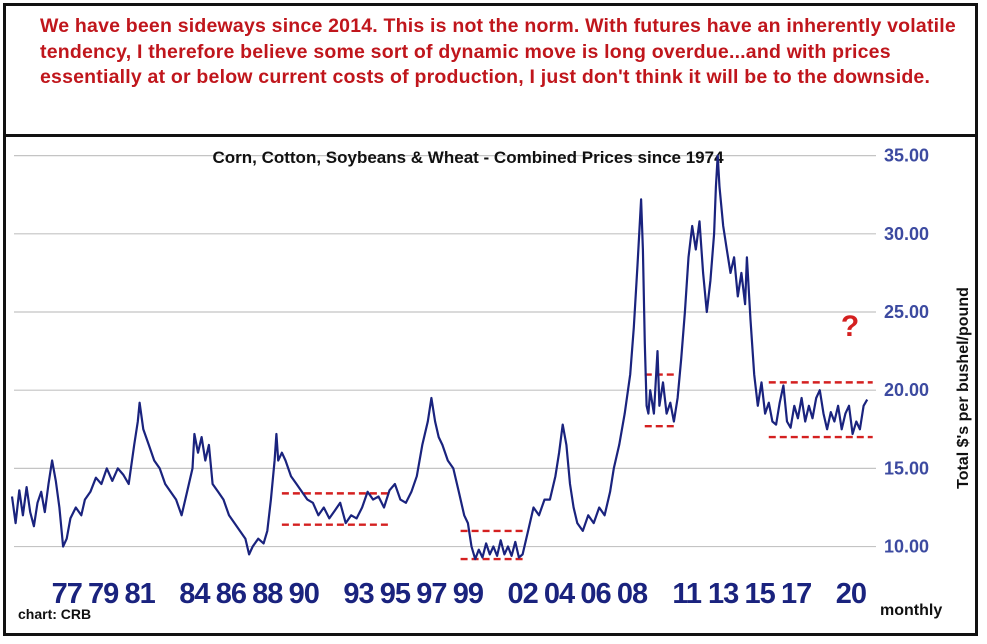  I want to click on x-tick-label: 17, so click(796, 594).